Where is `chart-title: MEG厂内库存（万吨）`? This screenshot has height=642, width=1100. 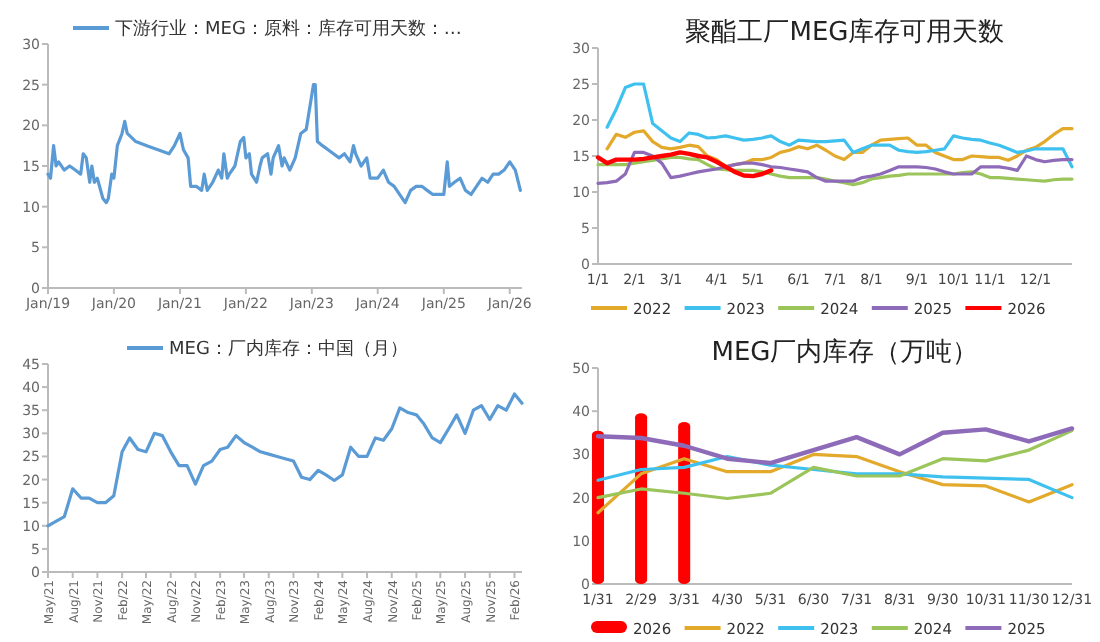
chart-title: MEG厂内库存（万吨） is located at coordinates (845, 353).